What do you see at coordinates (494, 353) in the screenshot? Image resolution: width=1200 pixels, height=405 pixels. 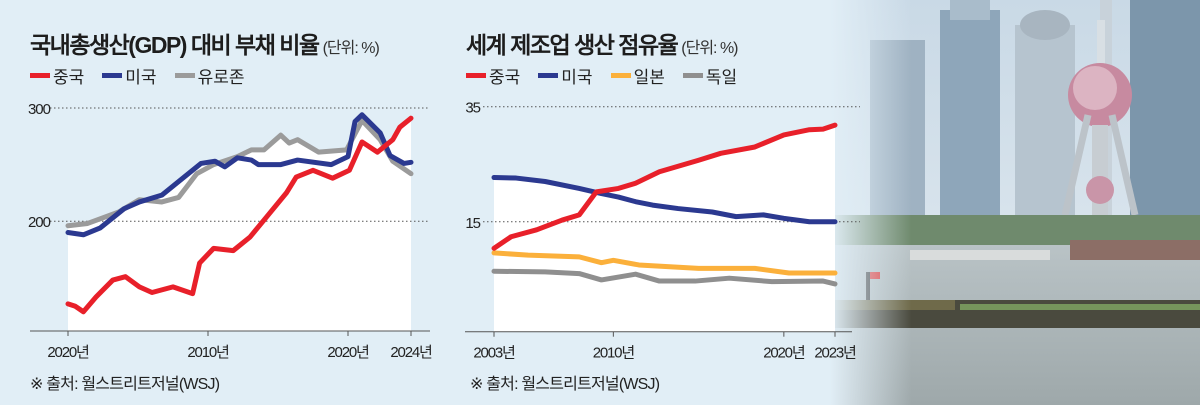 I see `x-tick-label: 2003년` at bounding box center [494, 353].